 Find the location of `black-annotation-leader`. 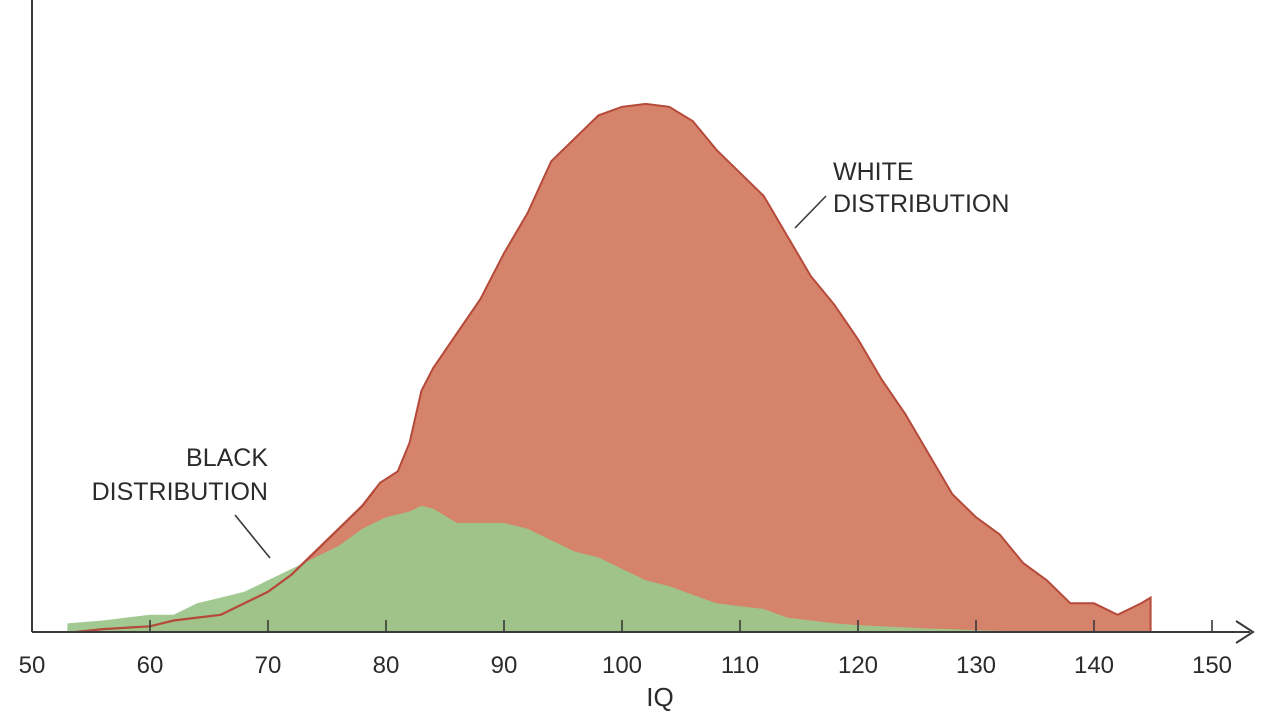

black-annotation-leader is located at coordinates (252, 536).